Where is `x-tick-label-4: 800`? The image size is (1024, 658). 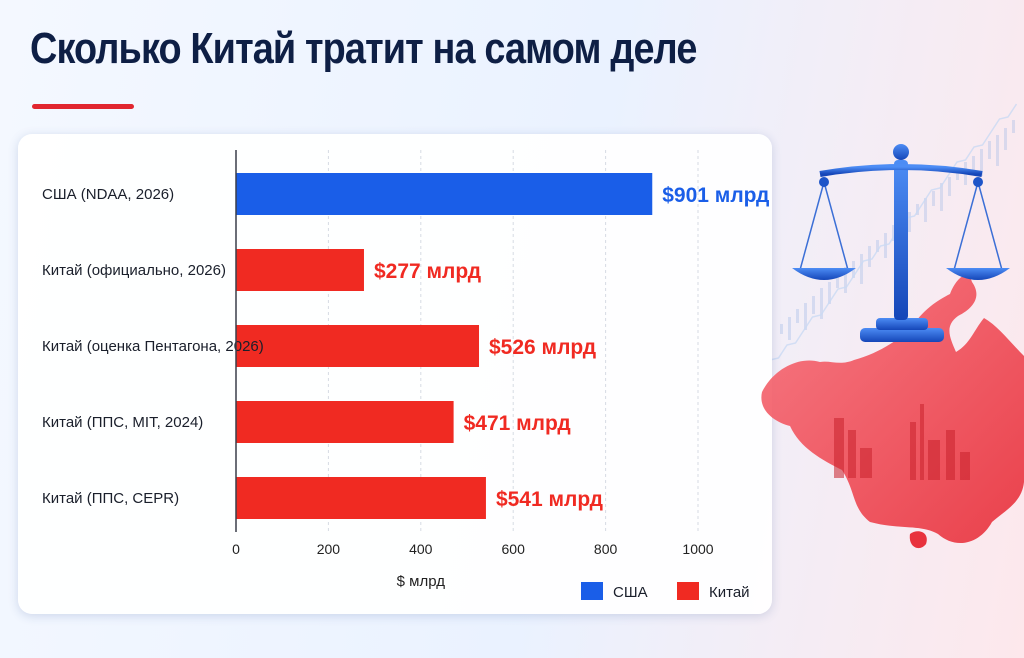
x-tick-label-4: 800 is located at coordinates (606, 549).